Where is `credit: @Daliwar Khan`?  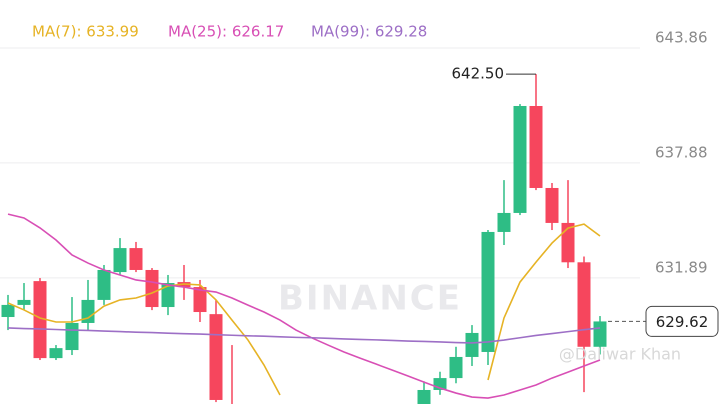
credit: @Daliwar Khan is located at coordinates (620, 354).